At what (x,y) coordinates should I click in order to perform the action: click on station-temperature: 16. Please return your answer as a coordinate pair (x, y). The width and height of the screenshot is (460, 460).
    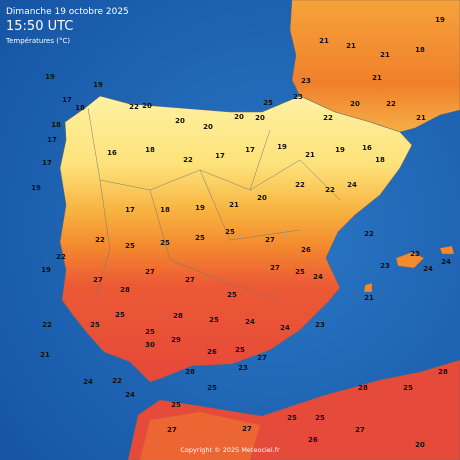
    Looking at the image, I should click on (112, 153).